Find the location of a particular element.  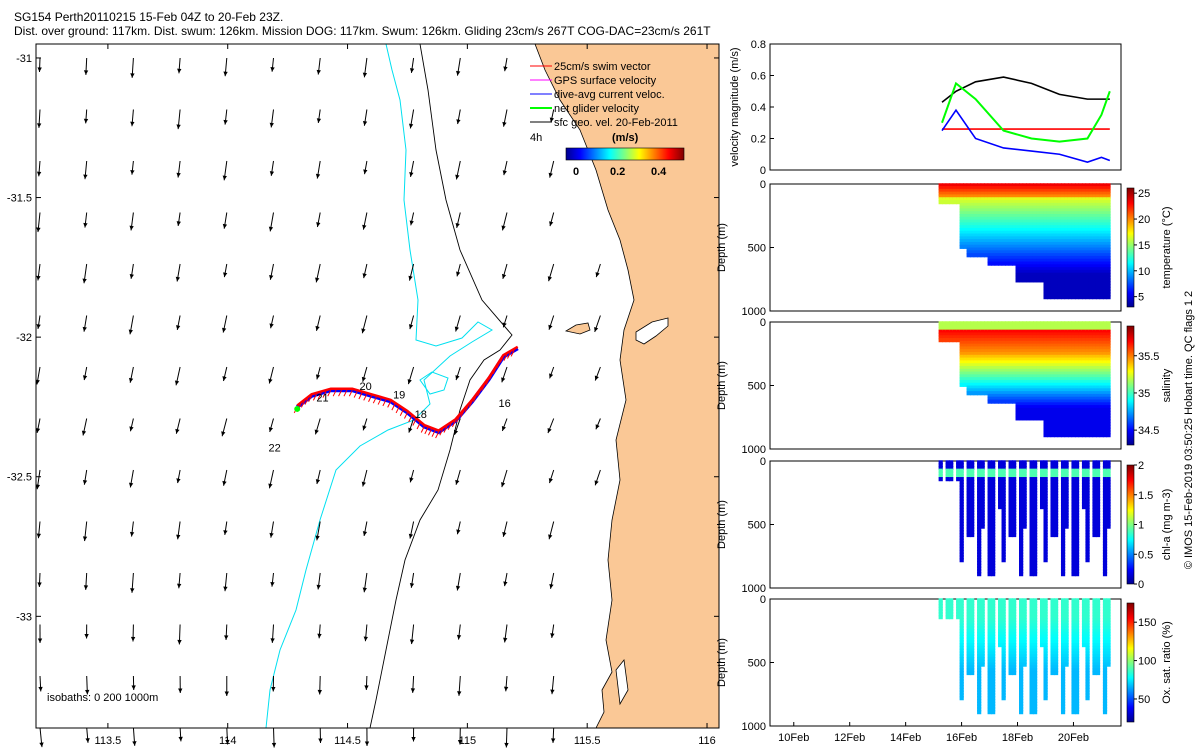

depth-tick-label: 0 is located at coordinates (763, 323).